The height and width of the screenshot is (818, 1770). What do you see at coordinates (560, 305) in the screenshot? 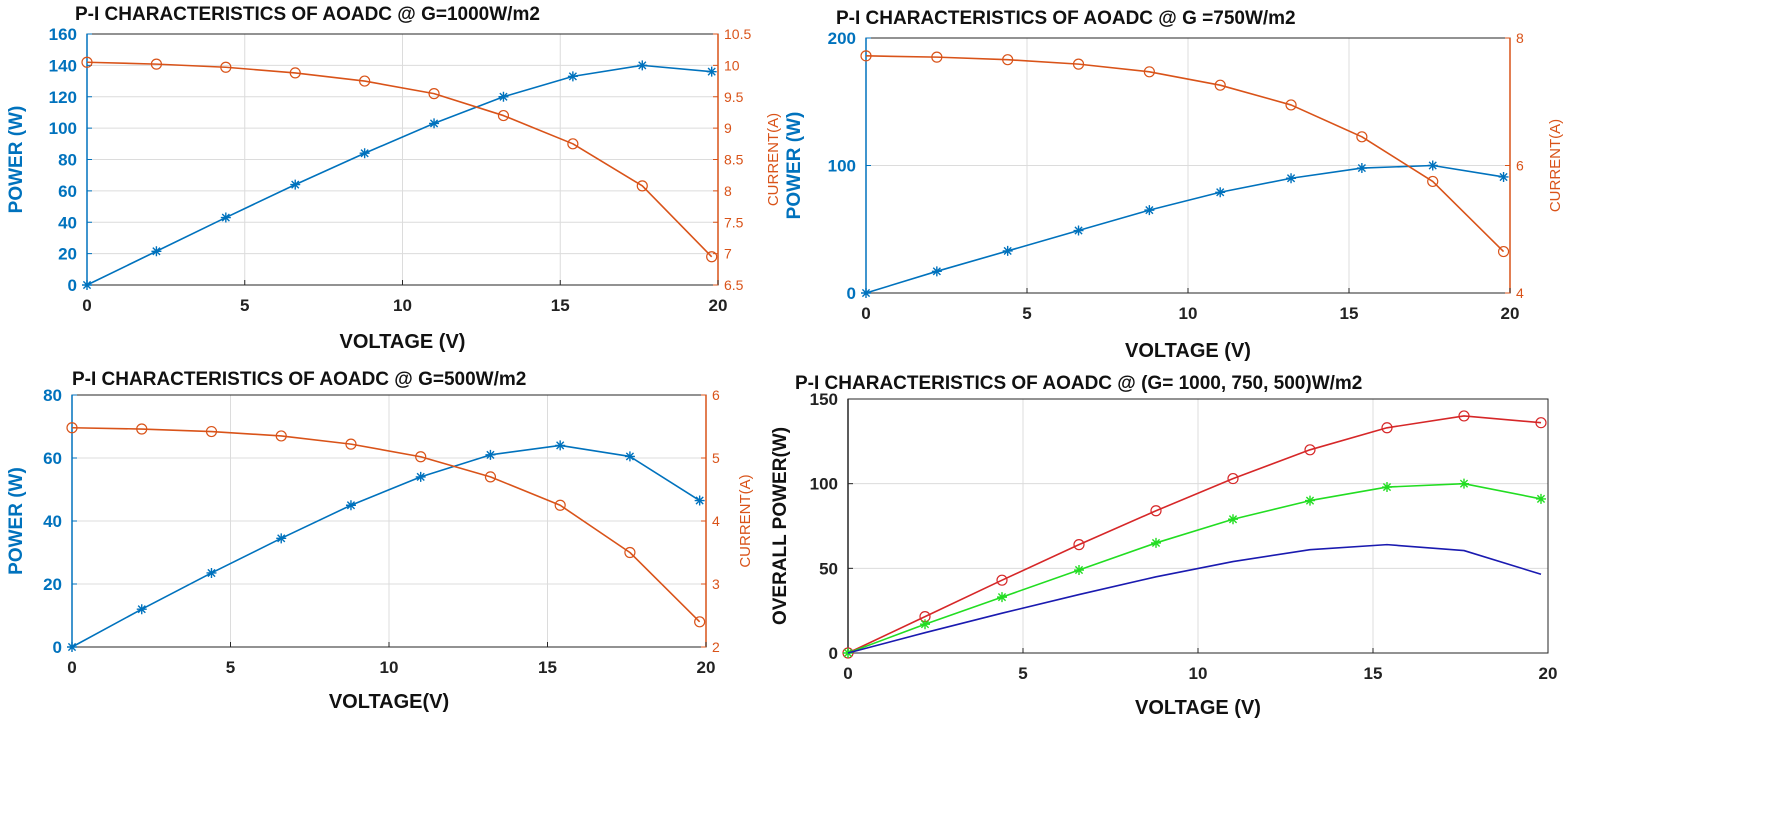
I see `x-tick-label: 15` at bounding box center [560, 305].